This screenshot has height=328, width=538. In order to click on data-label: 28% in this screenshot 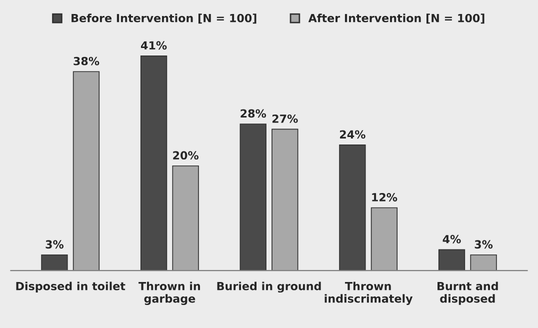, I will do `click(253, 113)`.